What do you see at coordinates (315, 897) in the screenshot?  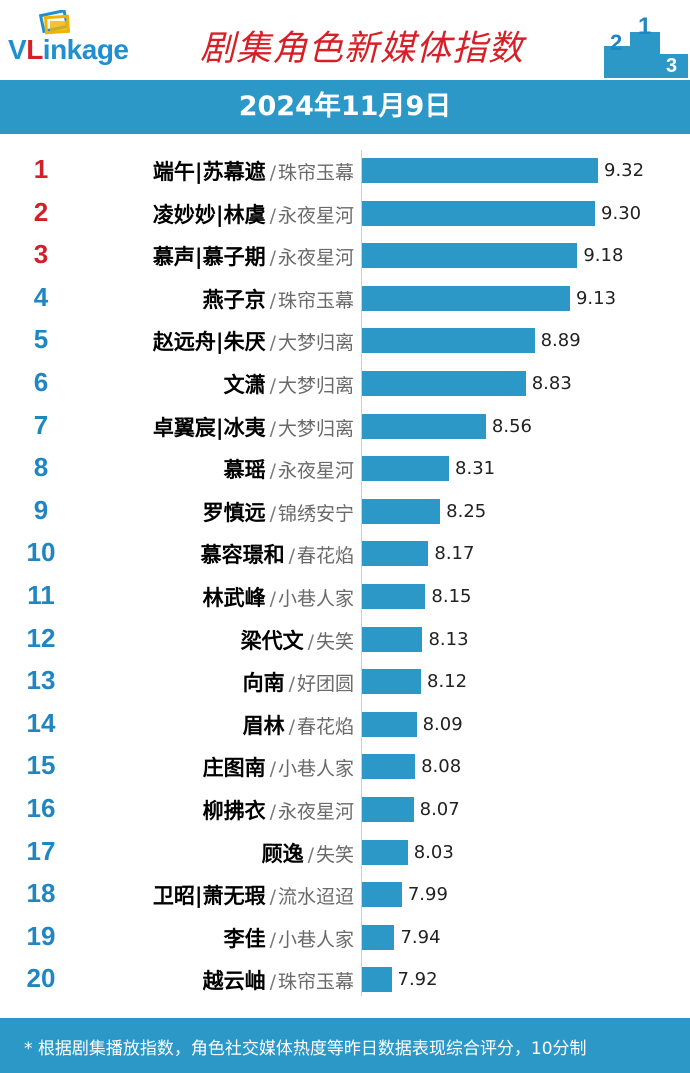 I see `show-name: 流水迢迢` at bounding box center [315, 897].